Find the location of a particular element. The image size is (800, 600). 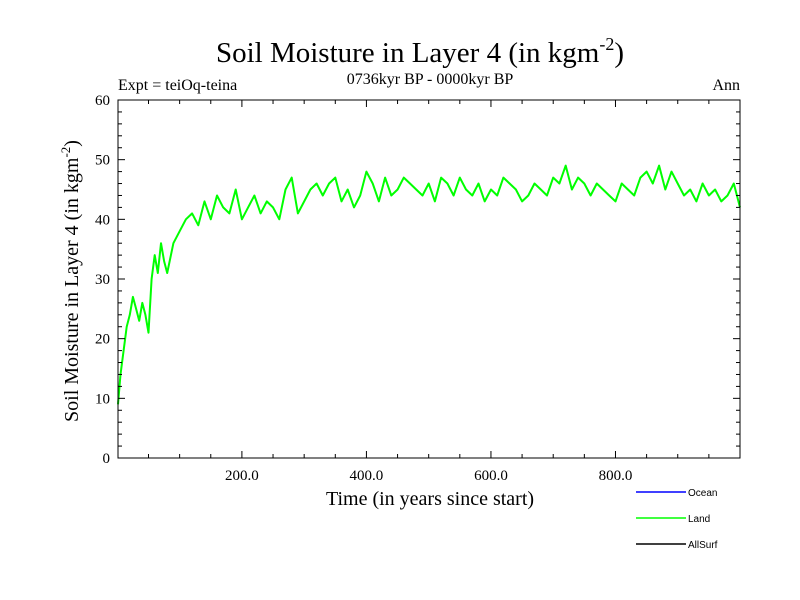

y-tick-label: 20 is located at coordinates (102, 340).